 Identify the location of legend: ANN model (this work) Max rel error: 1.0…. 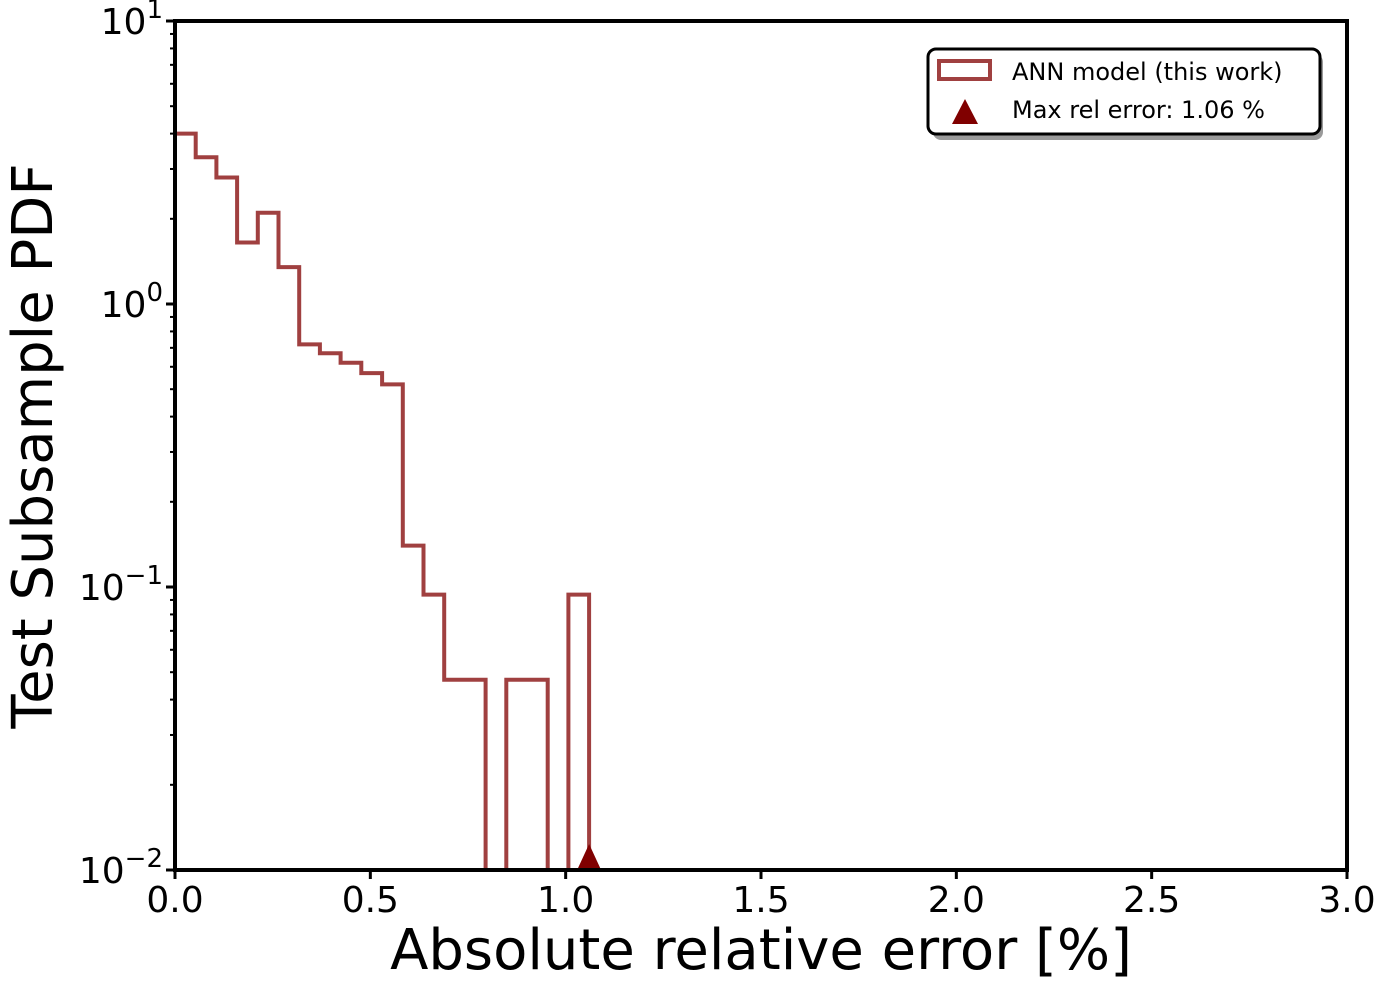
(1124, 93).